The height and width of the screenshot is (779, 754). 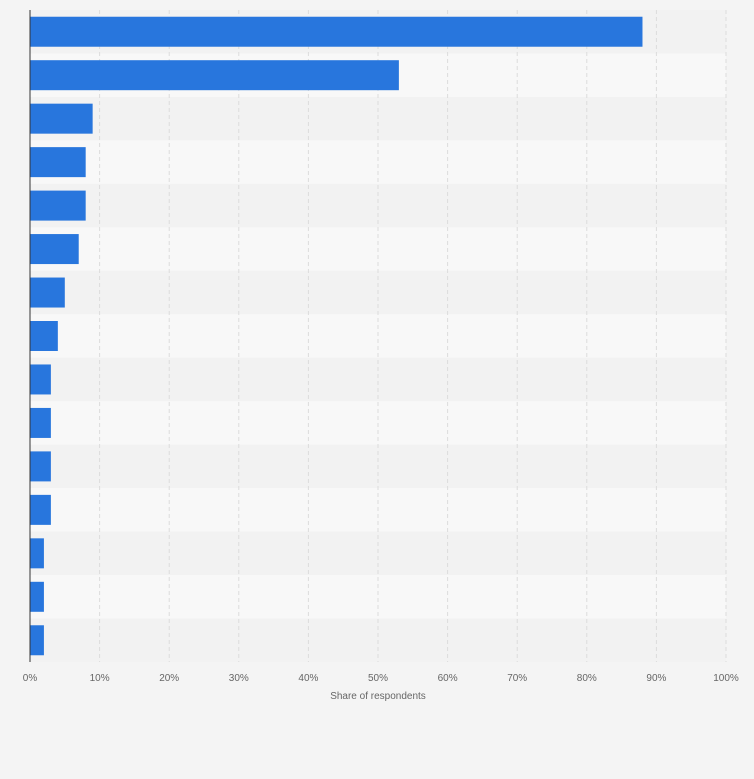 I want to click on x-tick-label: 50%, so click(x=378, y=678).